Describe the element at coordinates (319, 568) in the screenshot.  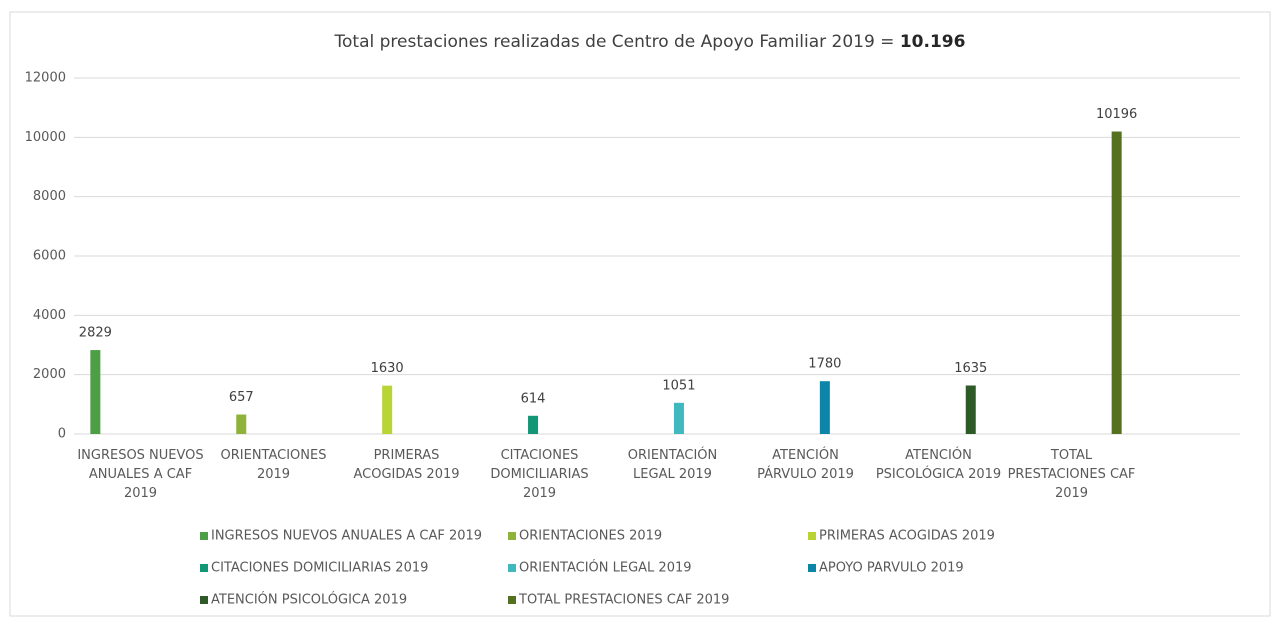
I see `legend-label: CITACIONES DOMICILIARIAS 2019` at that location.